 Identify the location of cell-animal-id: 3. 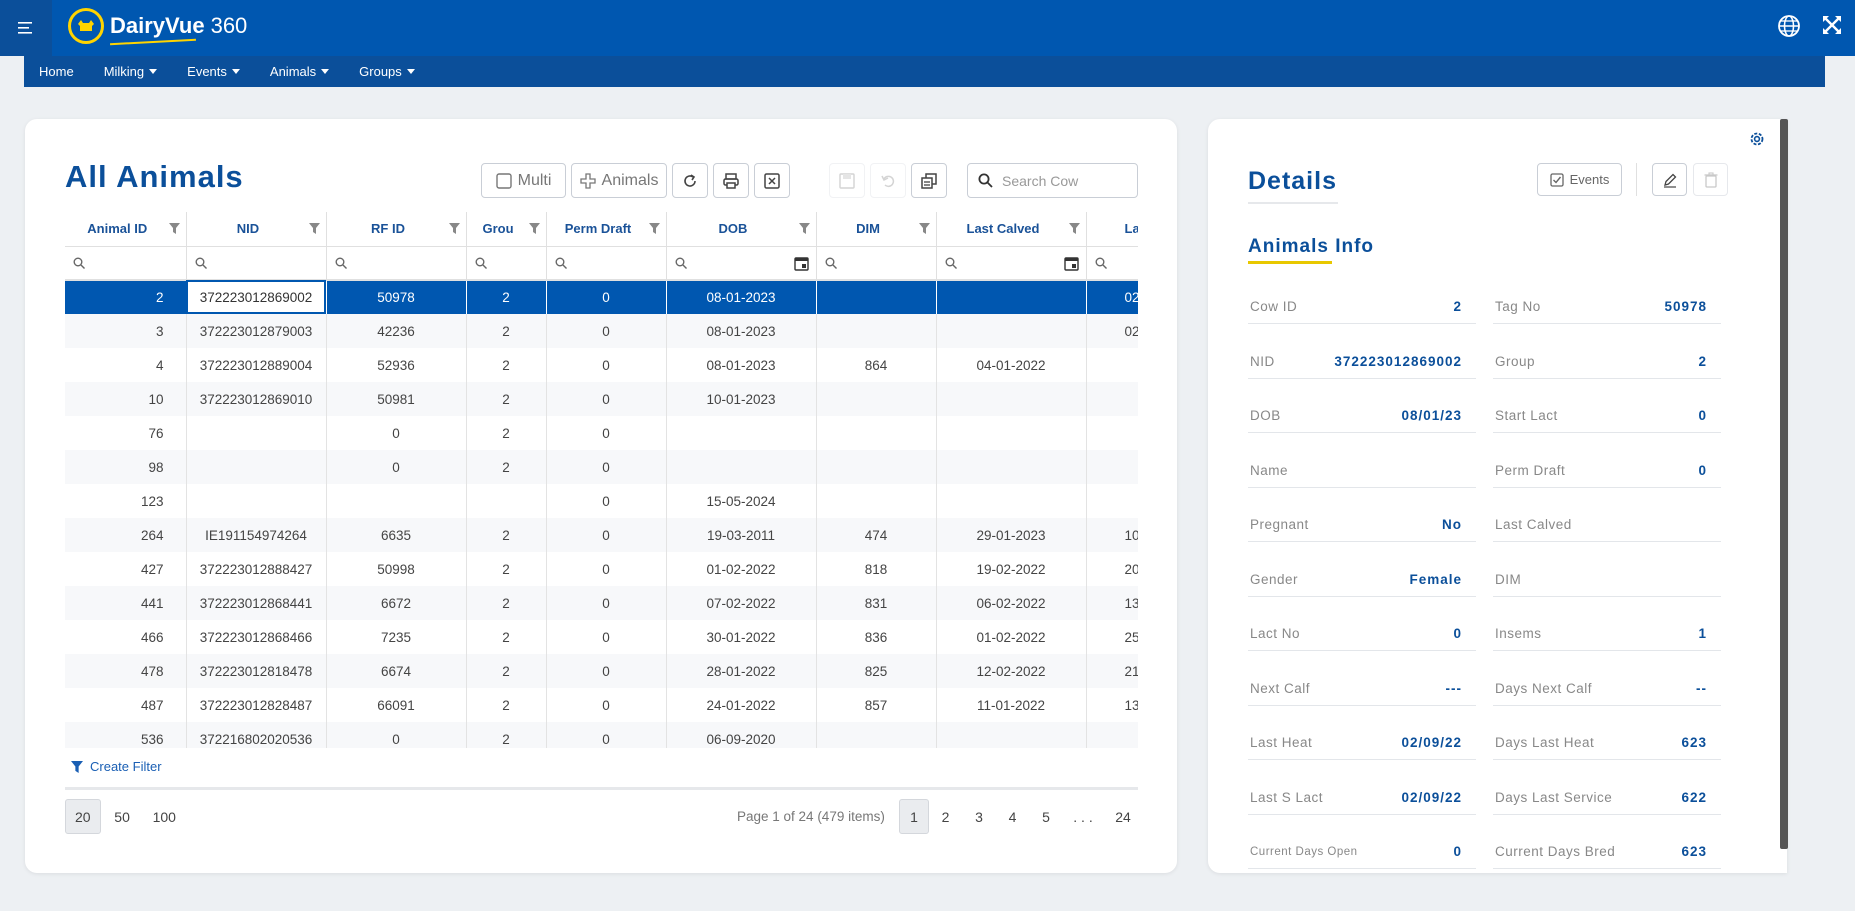
(126, 331).